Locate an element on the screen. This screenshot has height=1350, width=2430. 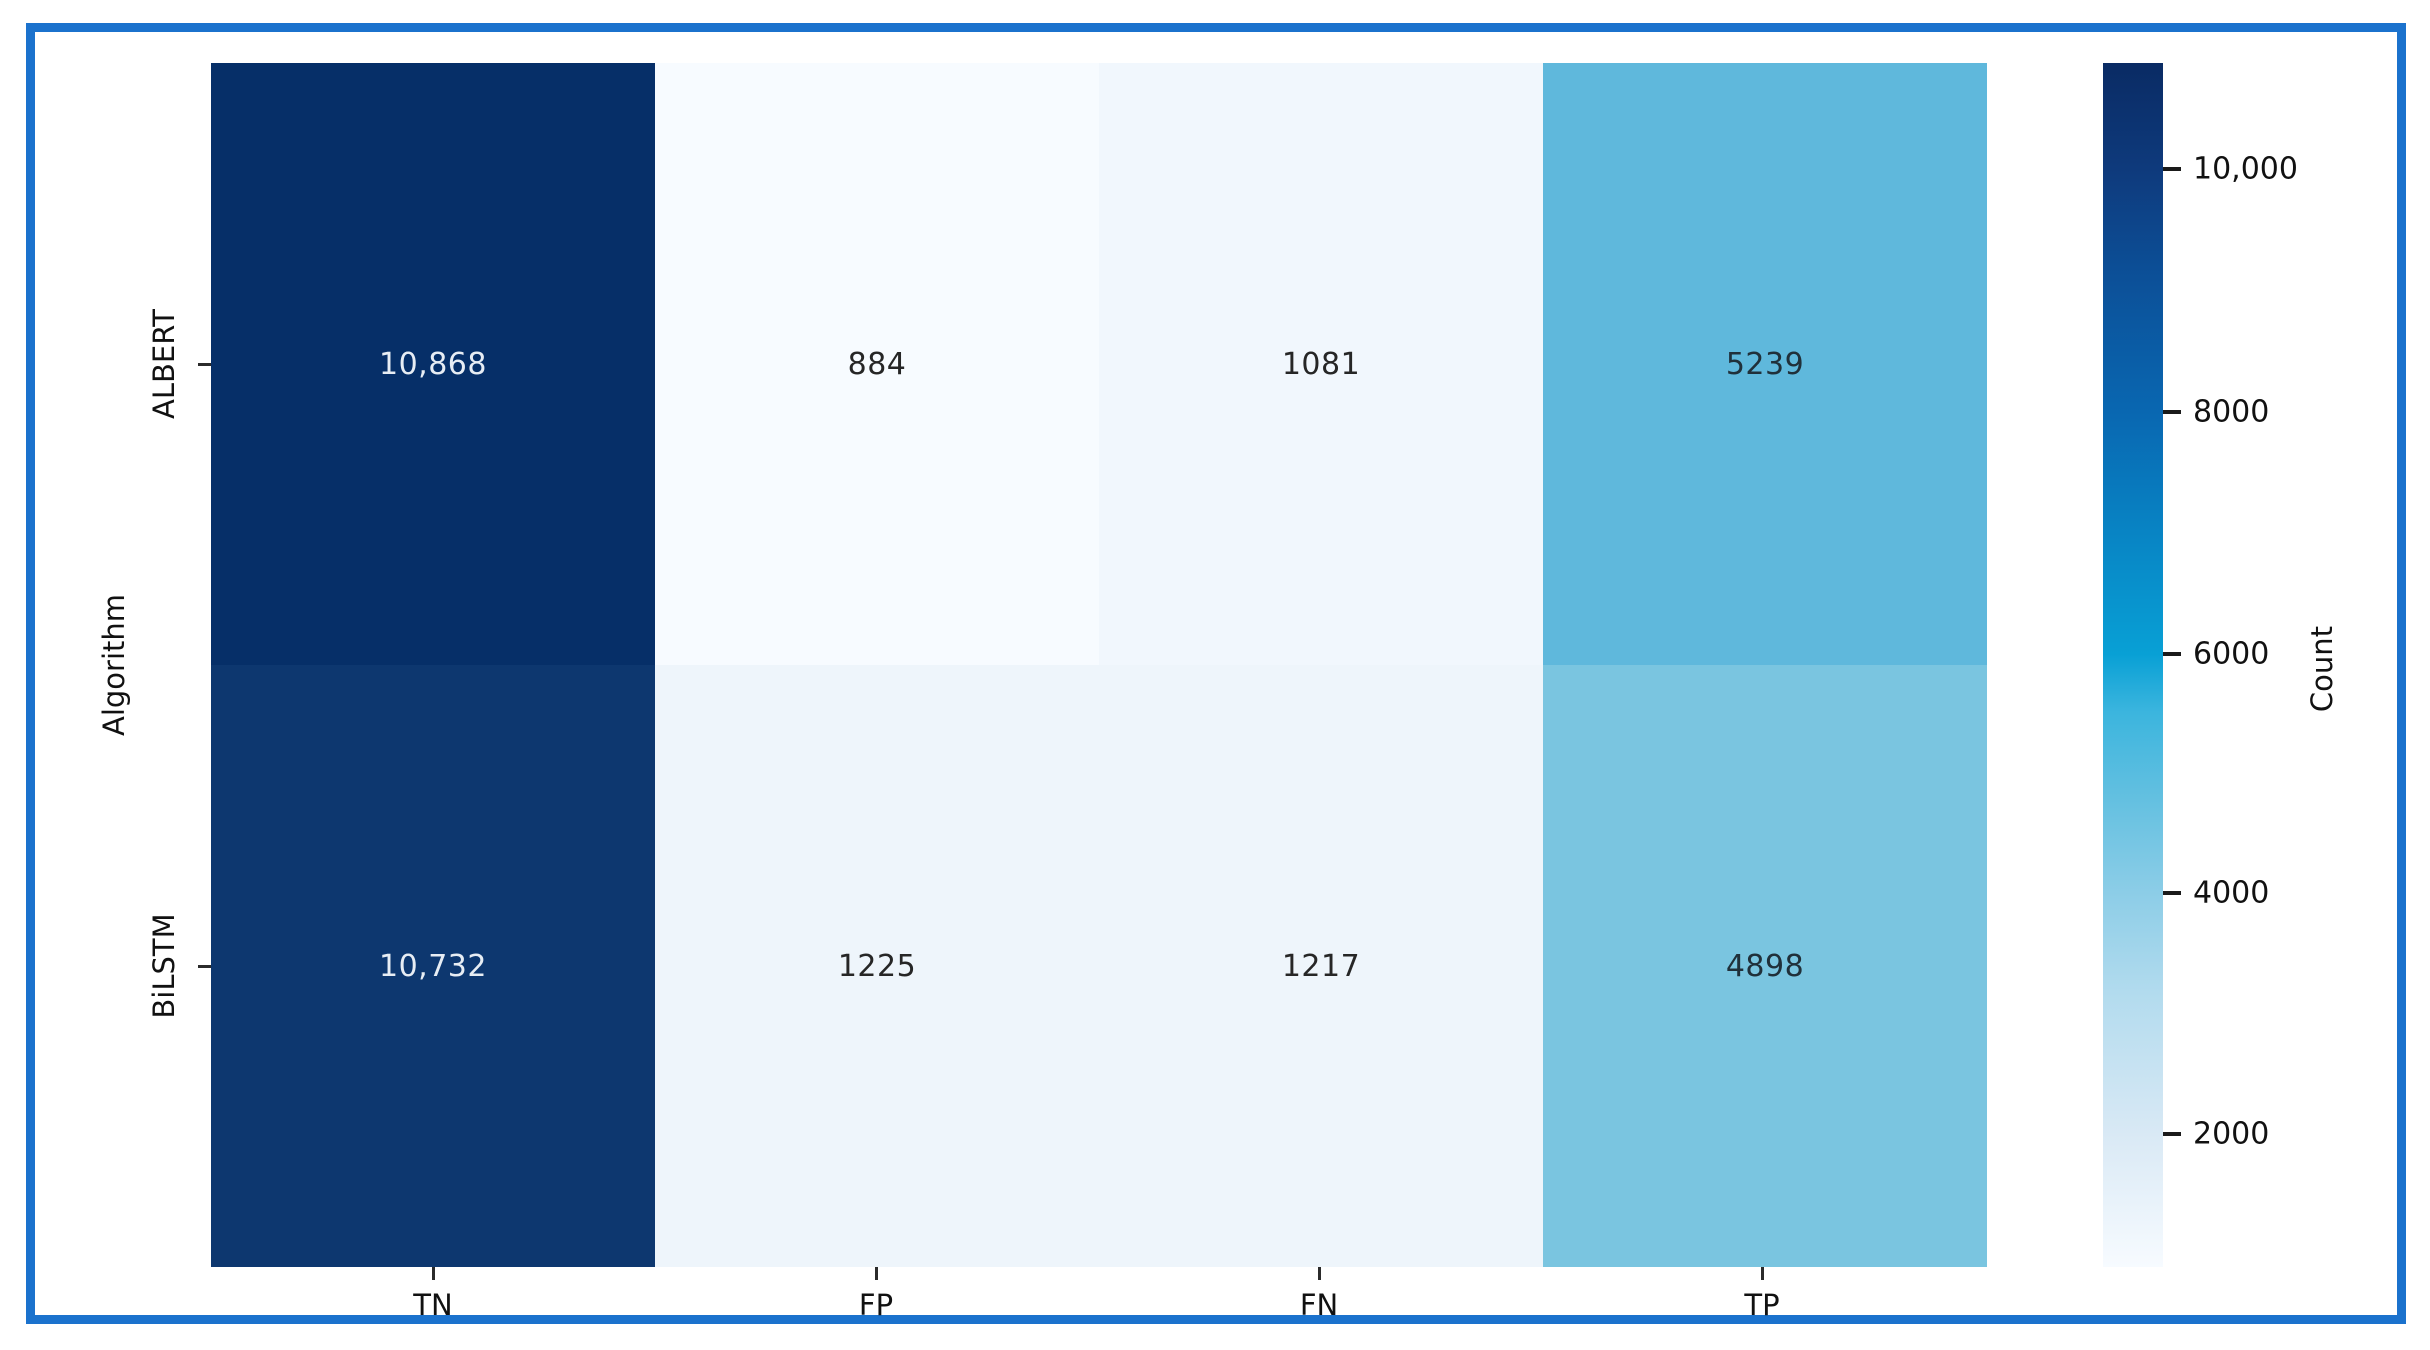
x-tick-tn is located at coordinates (433, 1273).